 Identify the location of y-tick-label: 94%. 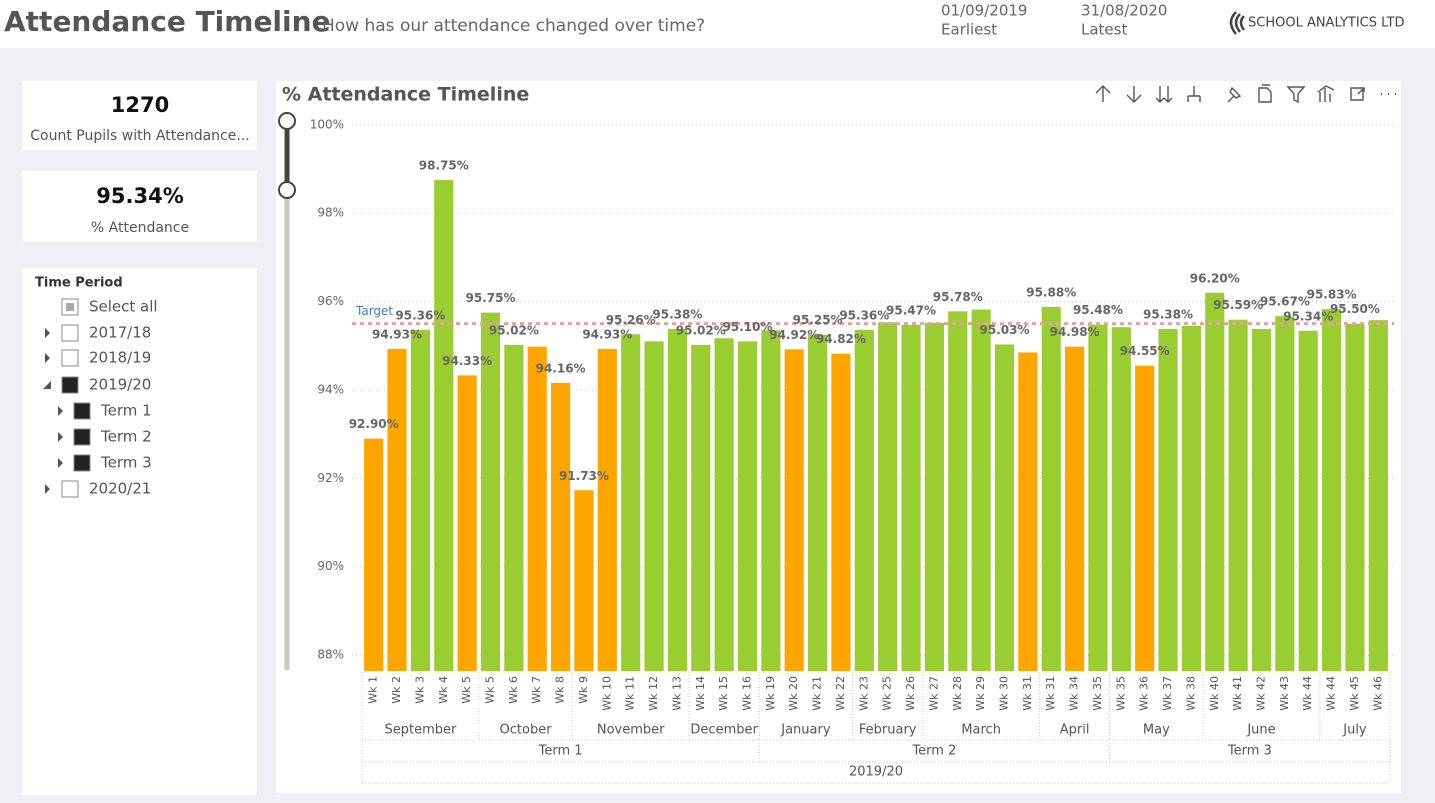
(330, 389).